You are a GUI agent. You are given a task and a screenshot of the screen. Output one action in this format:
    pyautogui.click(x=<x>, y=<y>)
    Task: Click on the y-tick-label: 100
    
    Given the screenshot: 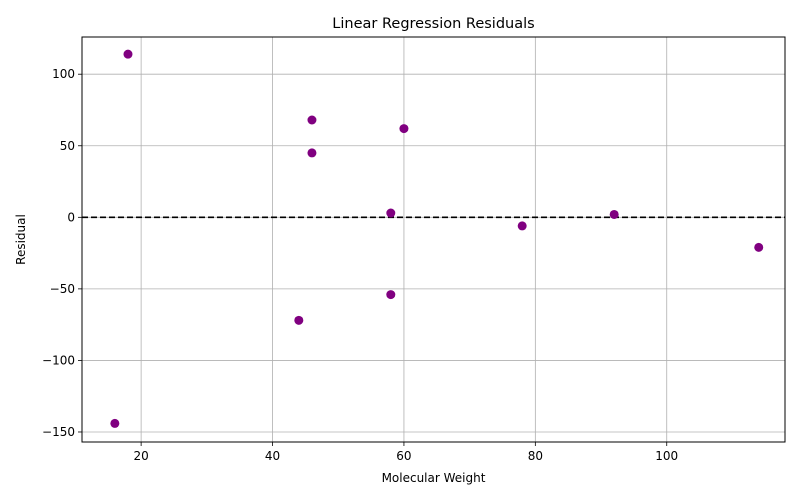 What is the action you would take?
    pyautogui.click(x=63, y=74)
    